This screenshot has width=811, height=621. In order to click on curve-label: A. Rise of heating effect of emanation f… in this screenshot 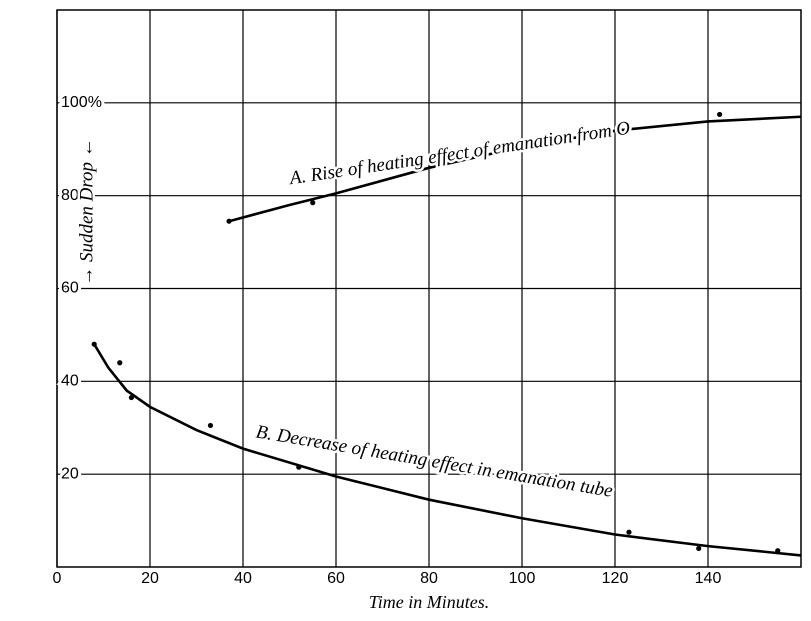, I will do `click(458, 154)`.